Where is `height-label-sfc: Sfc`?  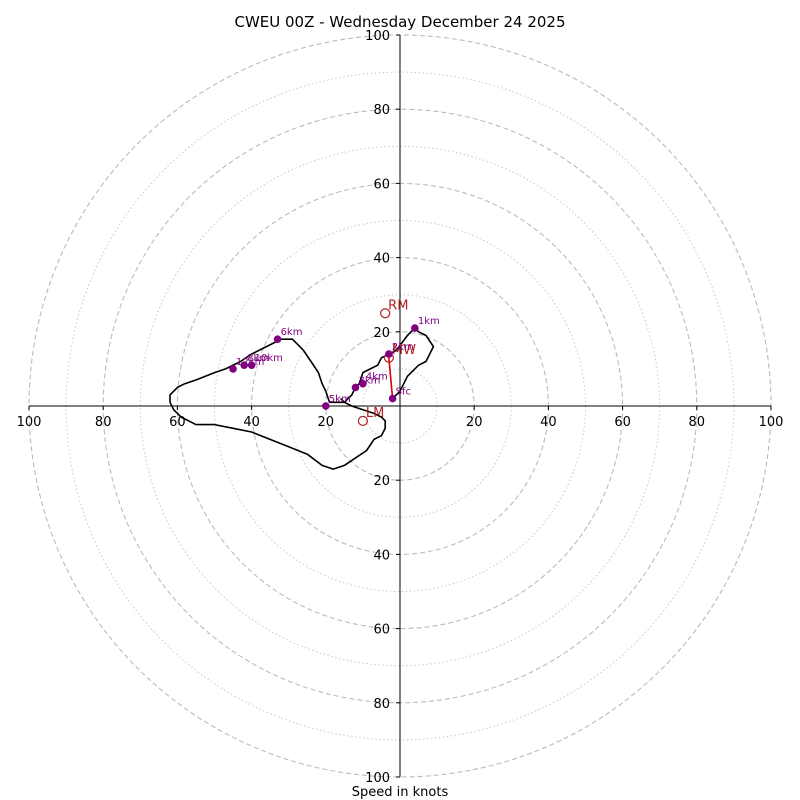
height-label-sfc: Sfc is located at coordinates (403, 392).